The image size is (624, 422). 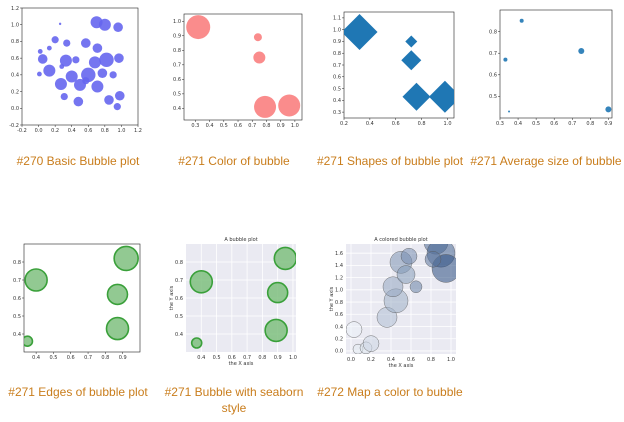 I want to click on plot-area, so click(x=556, y=64).